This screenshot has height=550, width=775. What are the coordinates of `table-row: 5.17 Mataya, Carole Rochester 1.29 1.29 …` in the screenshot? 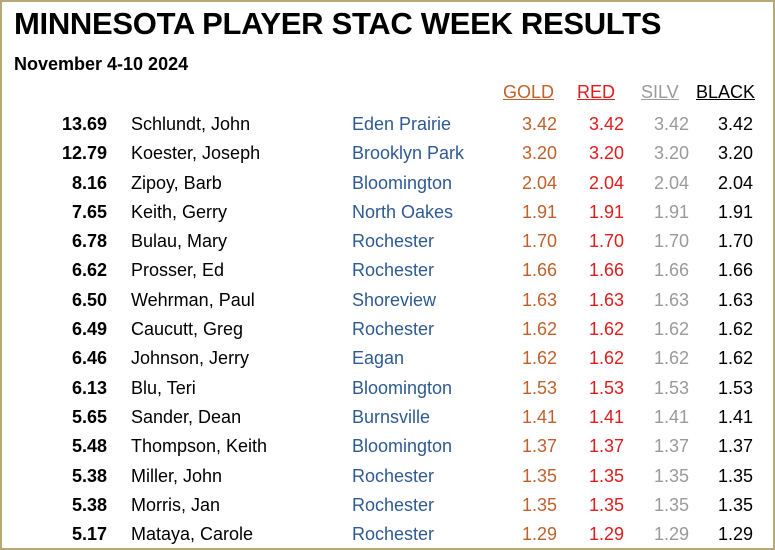 It's located at (387, 533).